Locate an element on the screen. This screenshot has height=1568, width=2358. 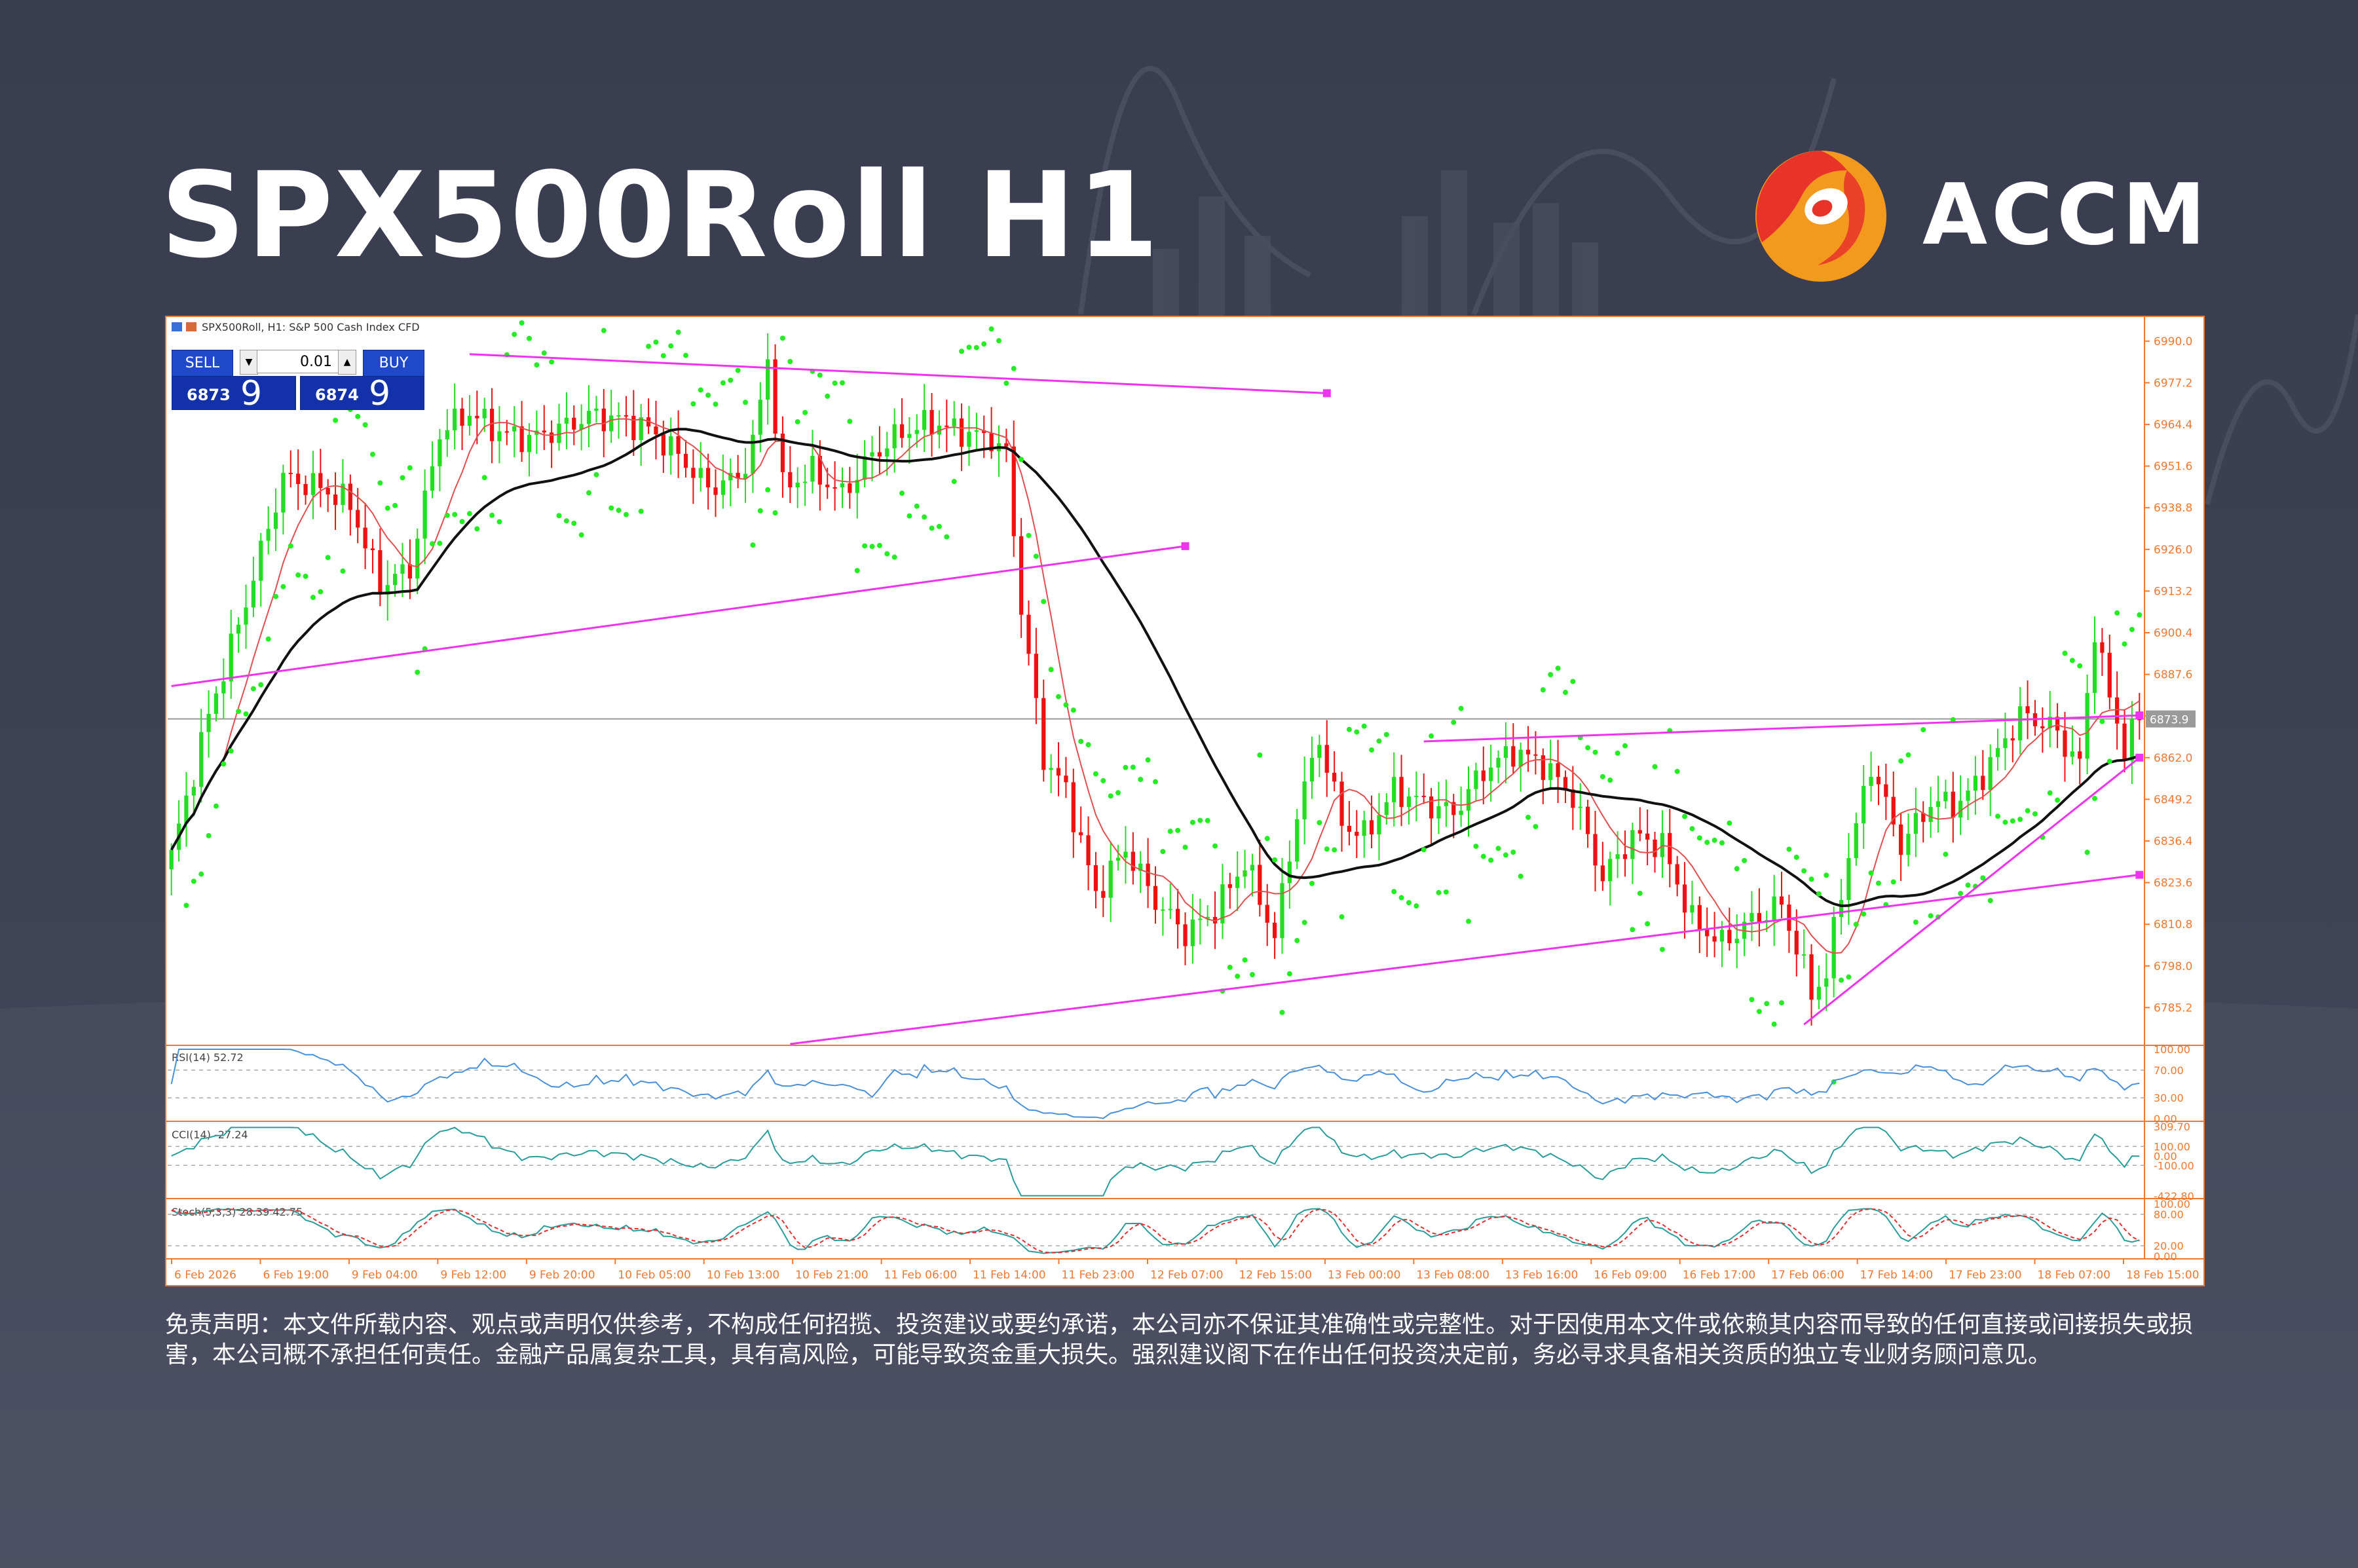
buy-button: BUY is located at coordinates (393, 363).